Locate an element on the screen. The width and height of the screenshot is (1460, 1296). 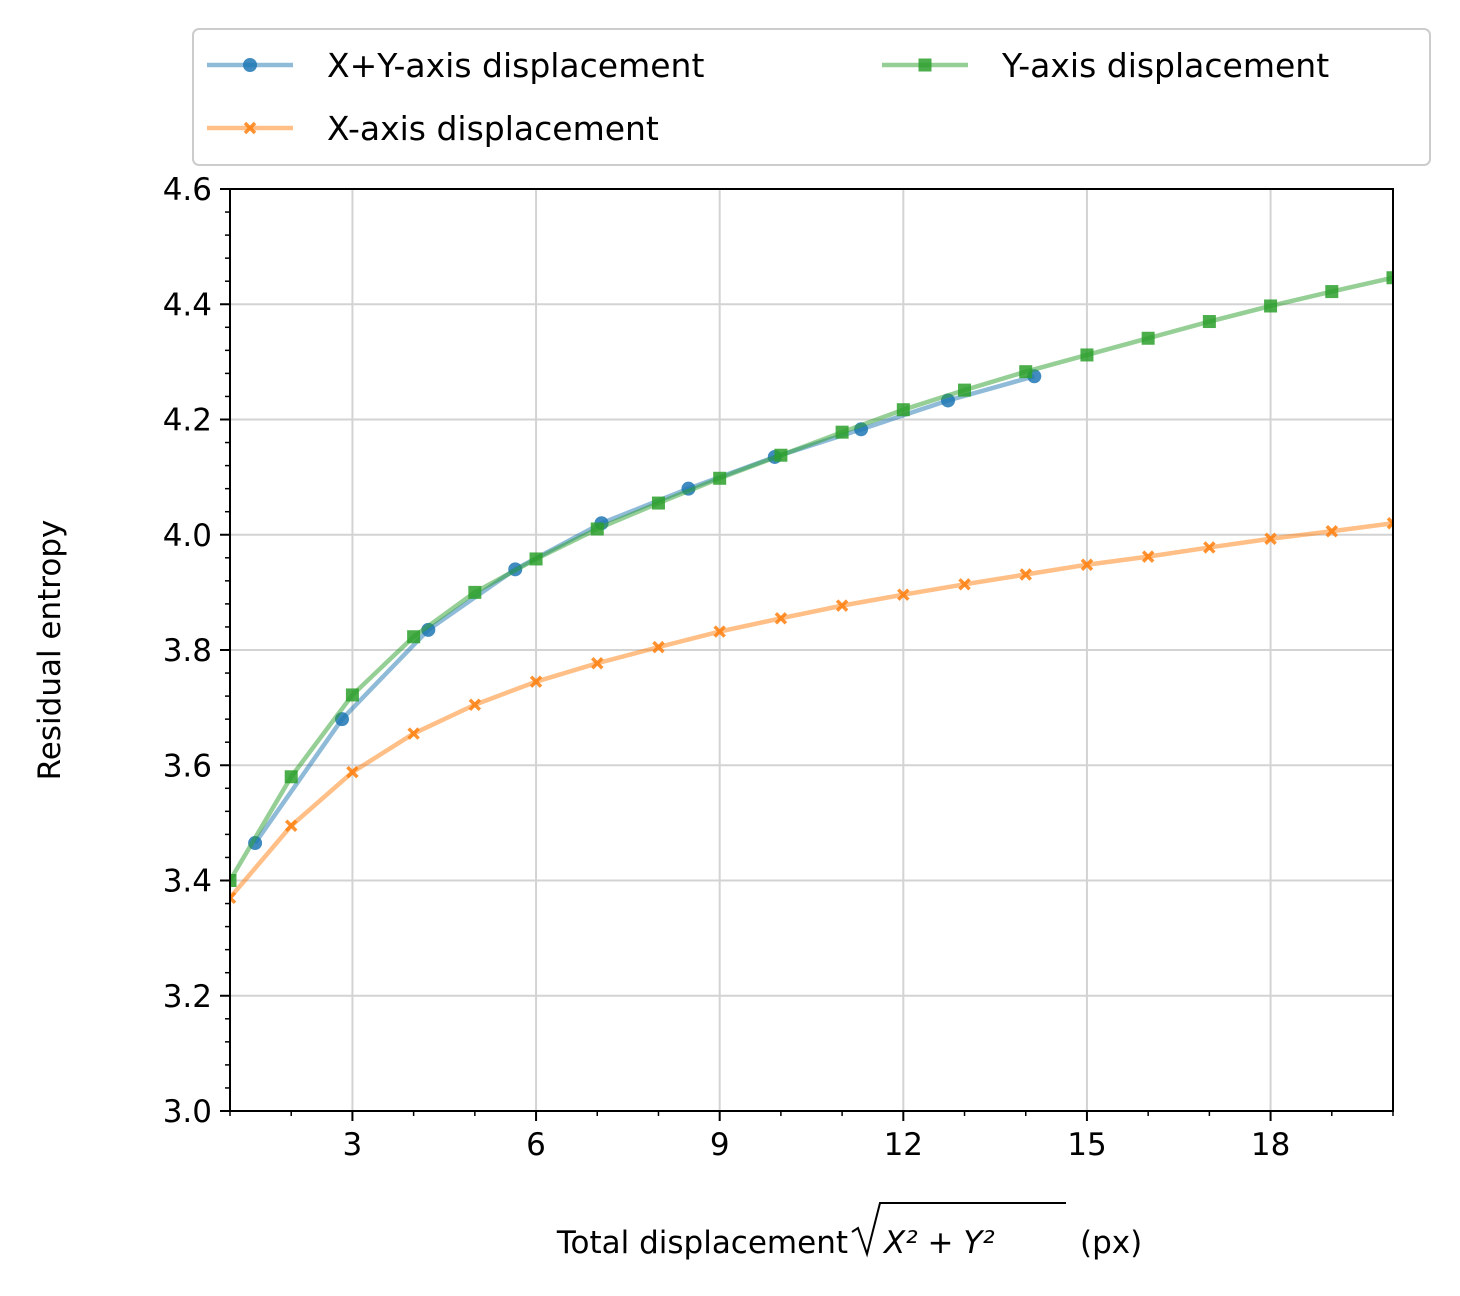
legend-box is located at coordinates (811, 97).